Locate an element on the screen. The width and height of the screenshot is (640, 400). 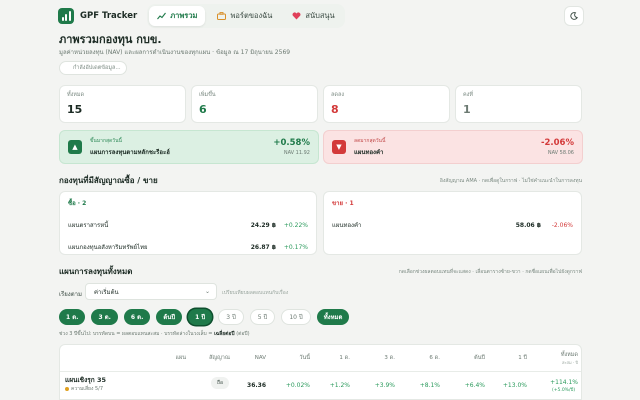
top-bar: GPF Tracker ภาพรวม พอร์ตของฉัน สนับสนุน is located at coordinates (320, 16).